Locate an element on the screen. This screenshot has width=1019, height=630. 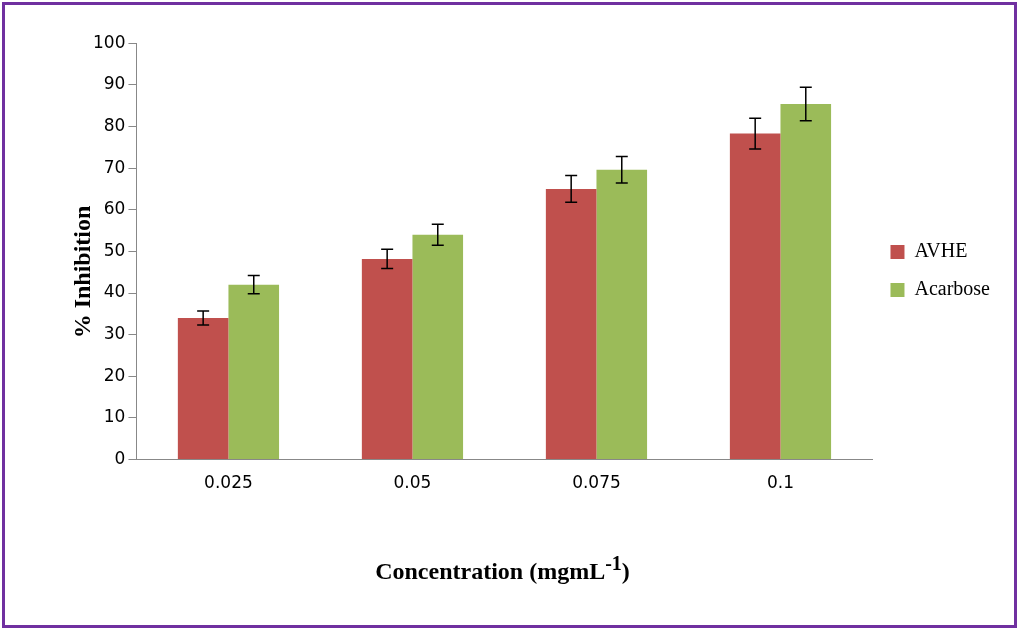
legend-label: AVHE is located at coordinates (941, 250).